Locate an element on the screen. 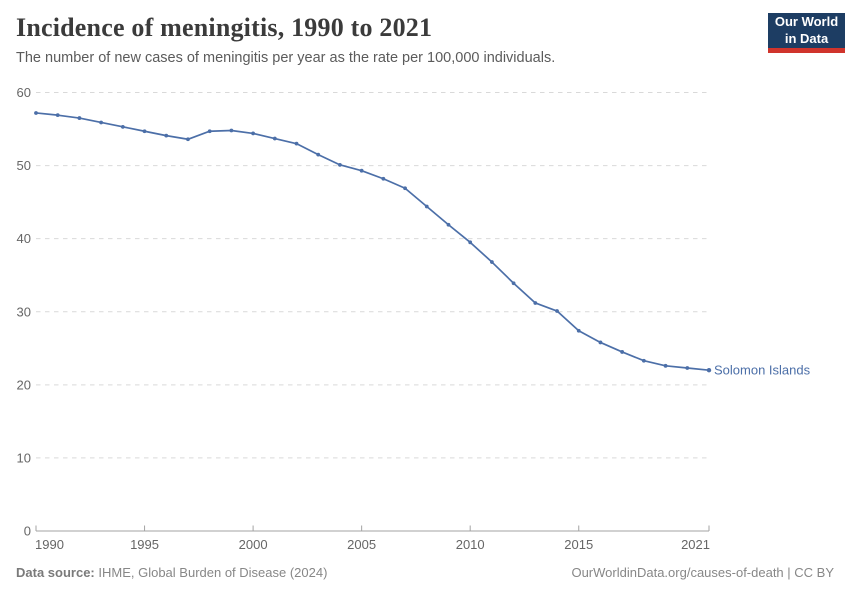 The image size is (850, 600). y-tick-label: 10 is located at coordinates (24, 457).